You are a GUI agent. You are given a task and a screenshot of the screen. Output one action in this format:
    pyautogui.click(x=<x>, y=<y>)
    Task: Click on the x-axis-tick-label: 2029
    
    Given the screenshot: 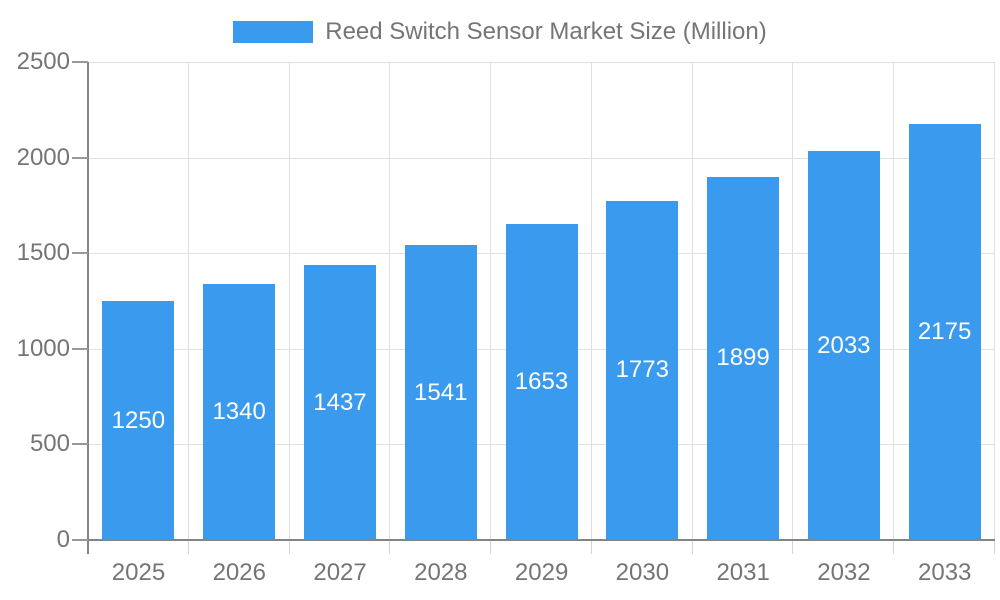 What is the action you would take?
    pyautogui.click(x=541, y=572)
    